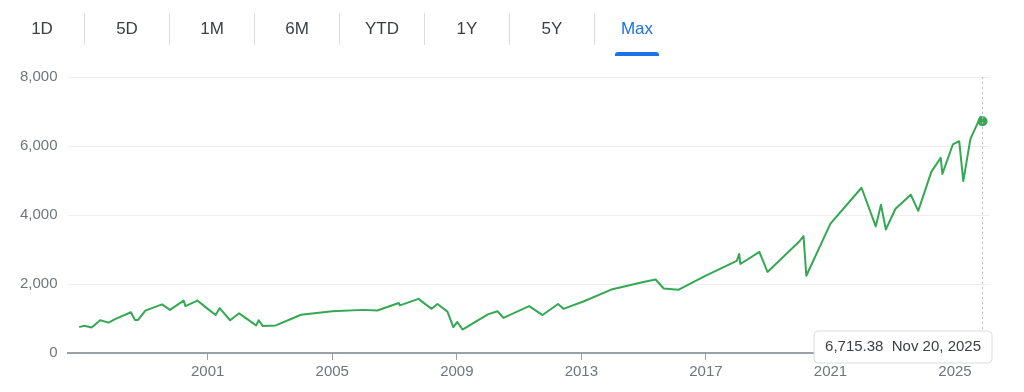 This screenshot has height=392, width=1024. What do you see at coordinates (38, 76) in the screenshot?
I see `y-tick-label: 8,000` at bounding box center [38, 76].